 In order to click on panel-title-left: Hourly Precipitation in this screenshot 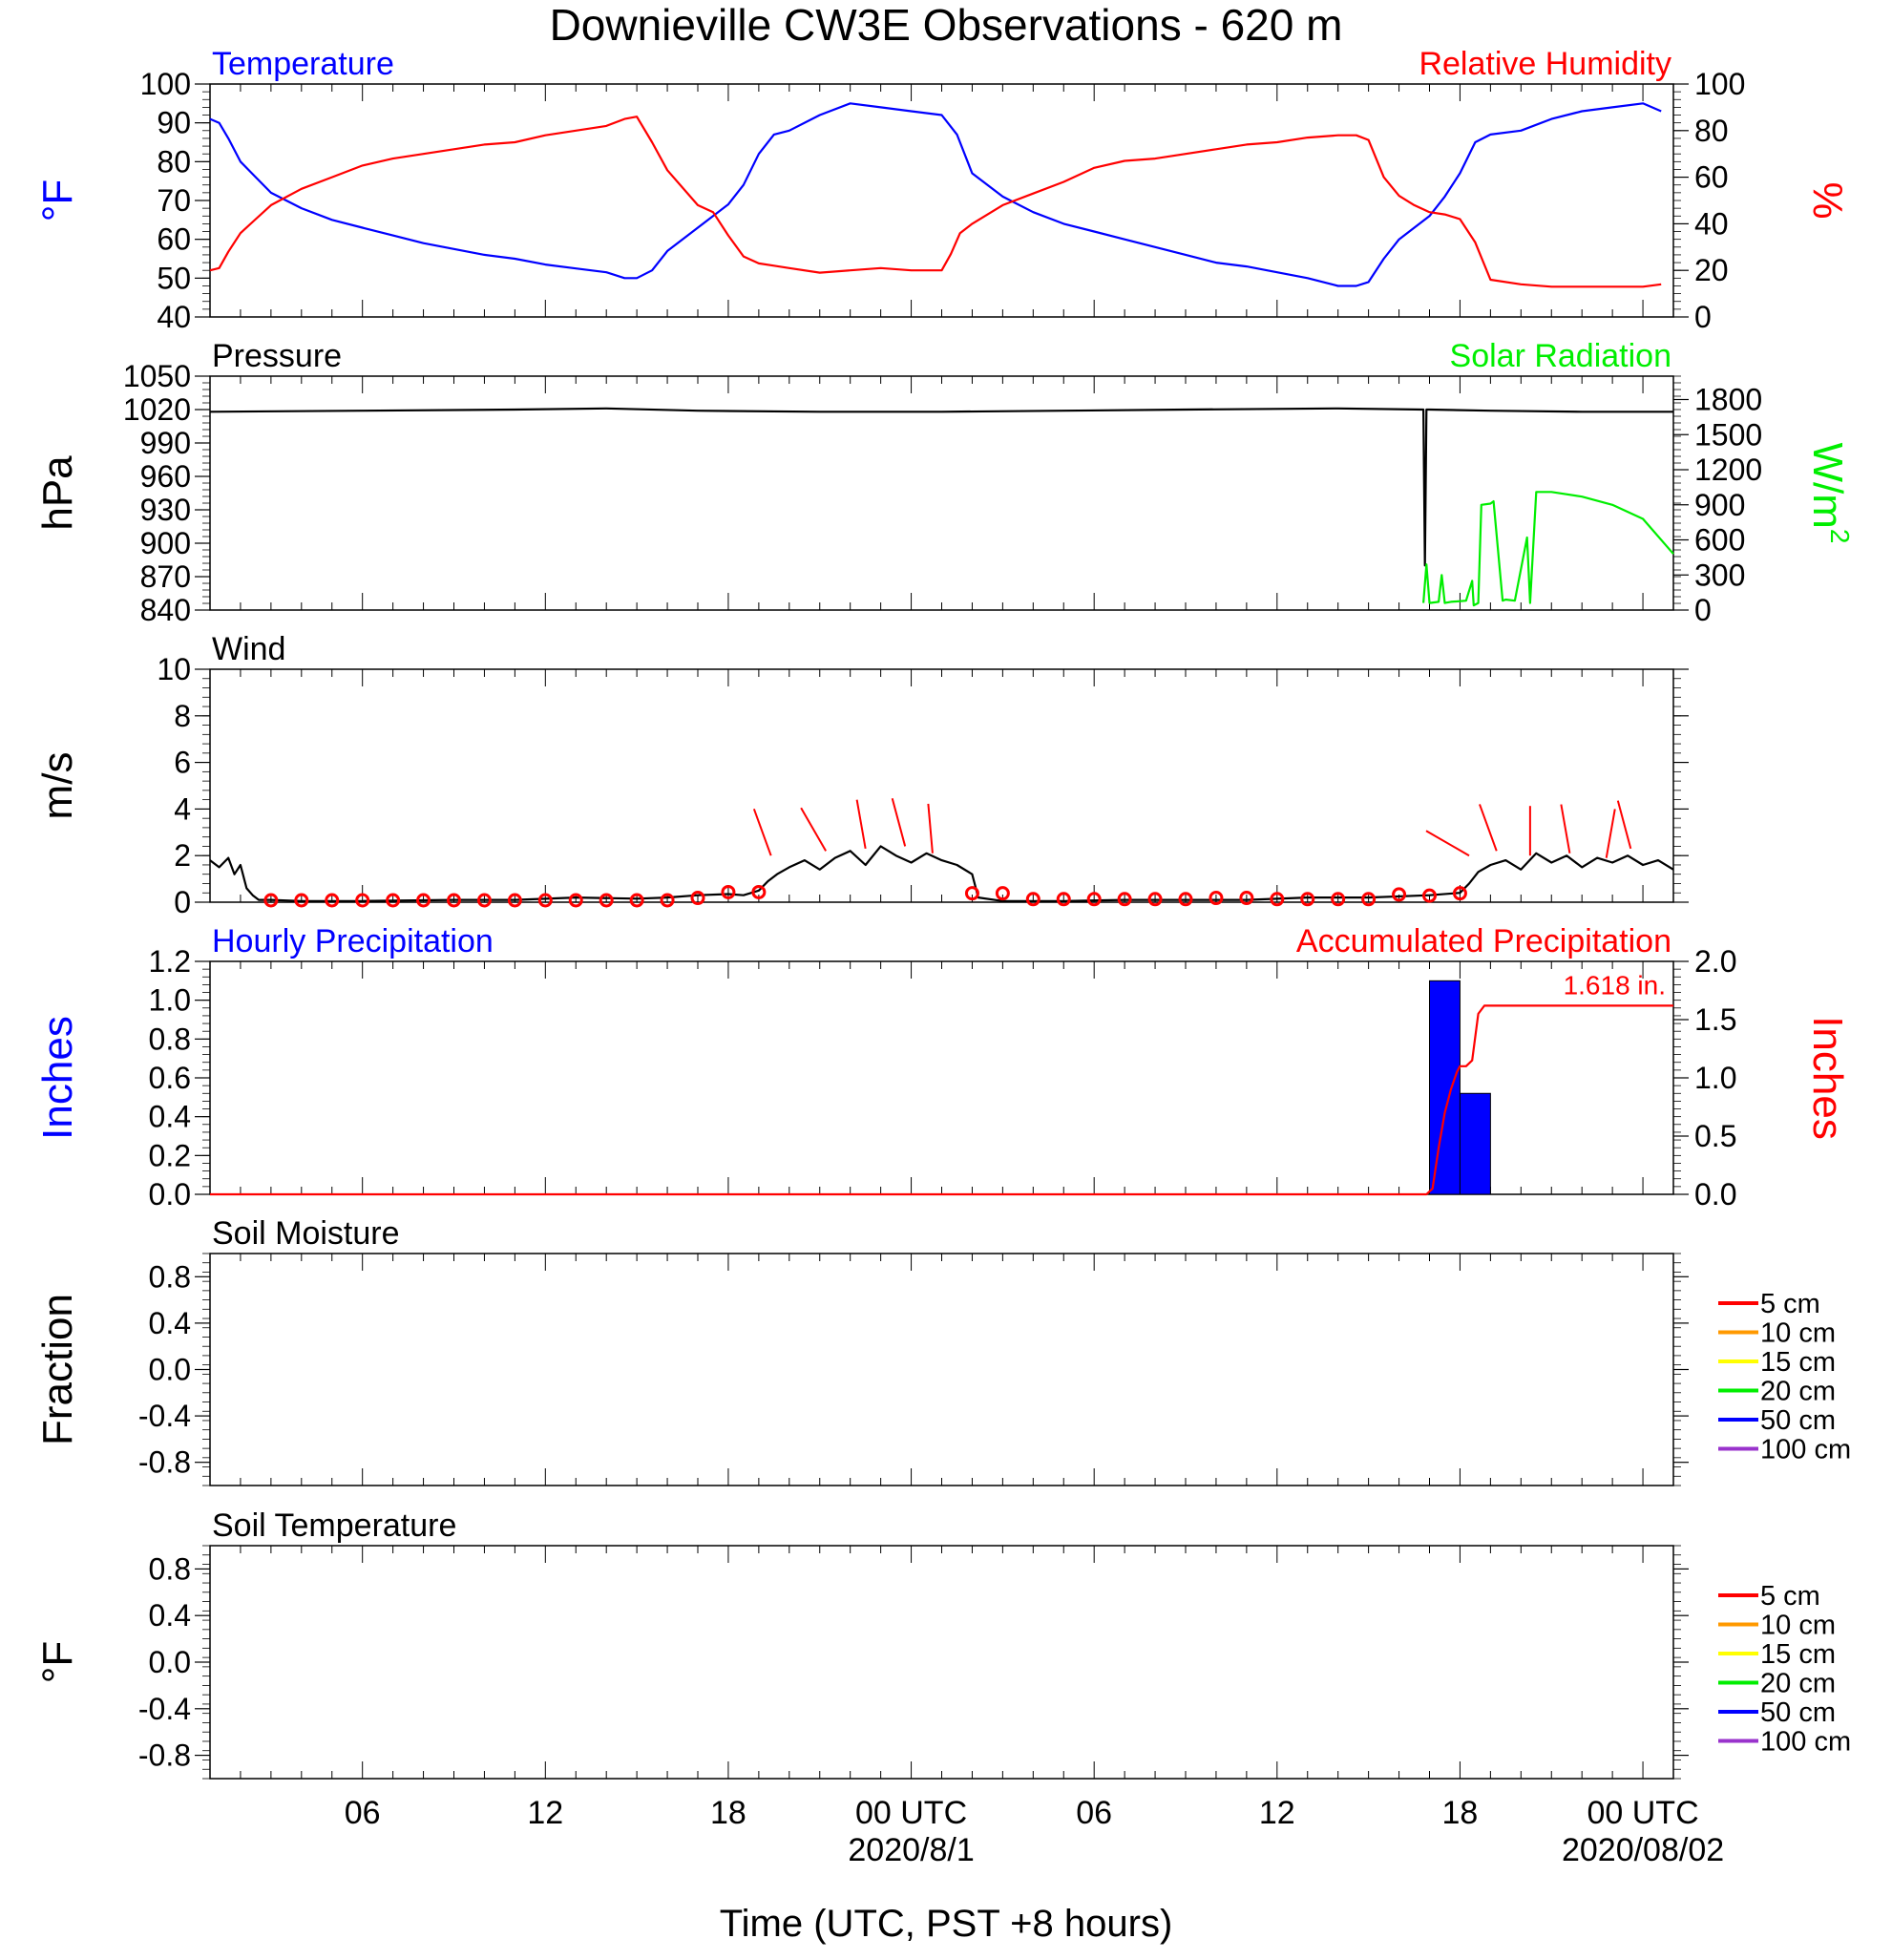, I will do `click(353, 941)`.